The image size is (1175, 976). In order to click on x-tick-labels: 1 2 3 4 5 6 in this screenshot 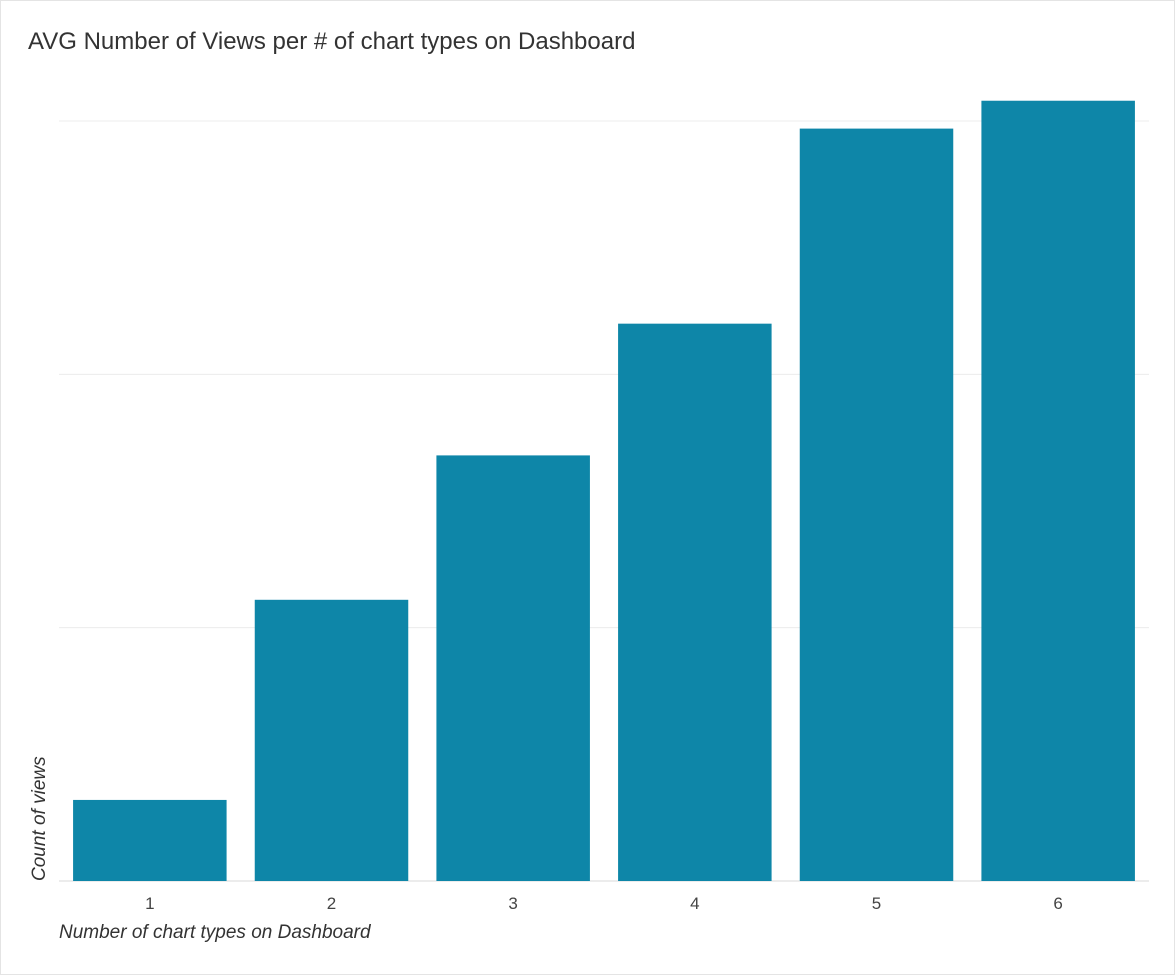, I will do `click(604, 903)`.